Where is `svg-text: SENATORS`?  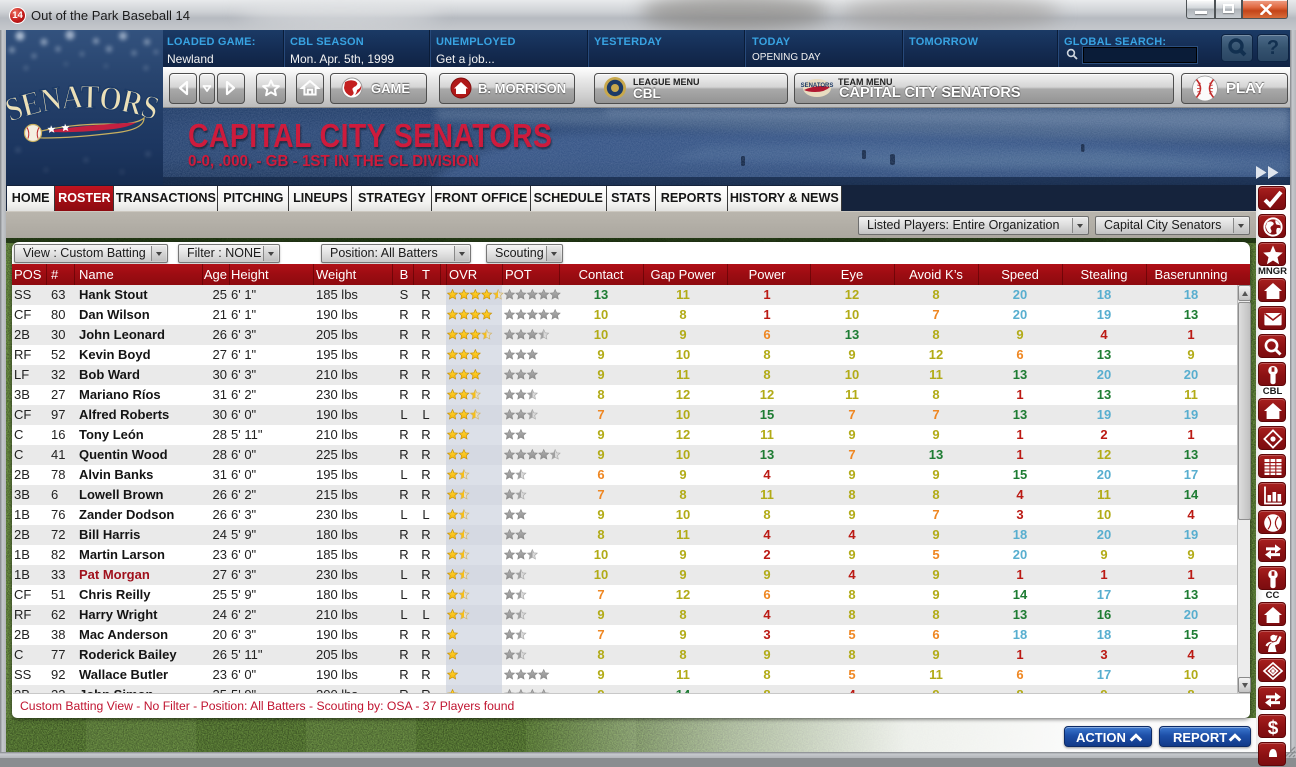 svg-text: SENATORS is located at coordinates (817, 86).